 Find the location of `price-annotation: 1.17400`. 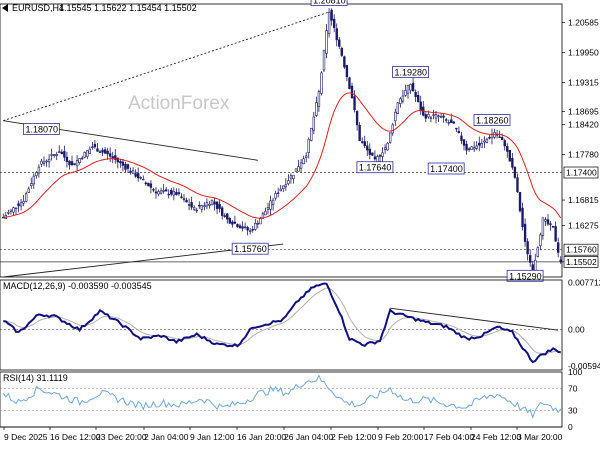

price-annotation: 1.17400 is located at coordinates (446, 169).